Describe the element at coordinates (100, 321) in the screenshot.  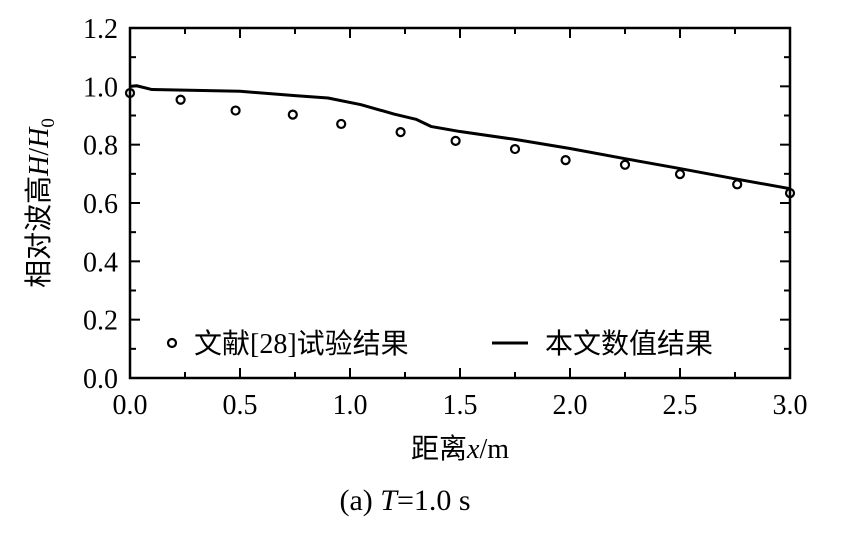
I see `y-tick-label: 0.2` at that location.